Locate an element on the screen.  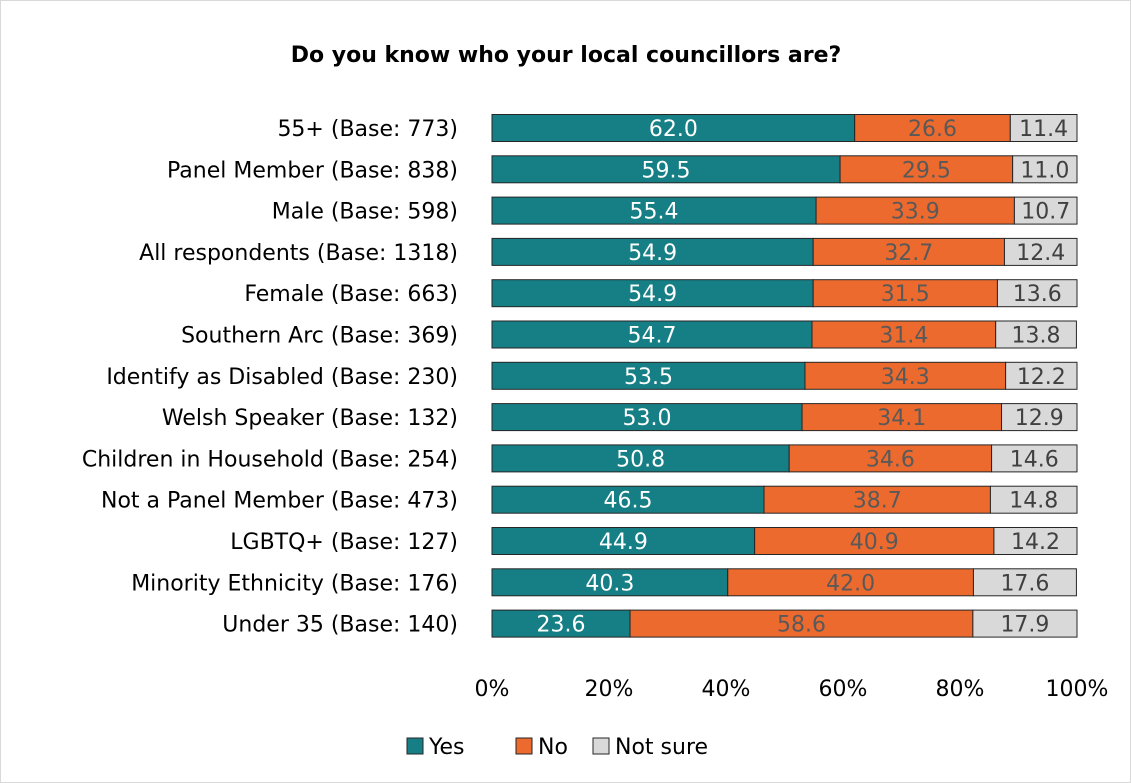
data-label: 38.7 is located at coordinates (877, 501).